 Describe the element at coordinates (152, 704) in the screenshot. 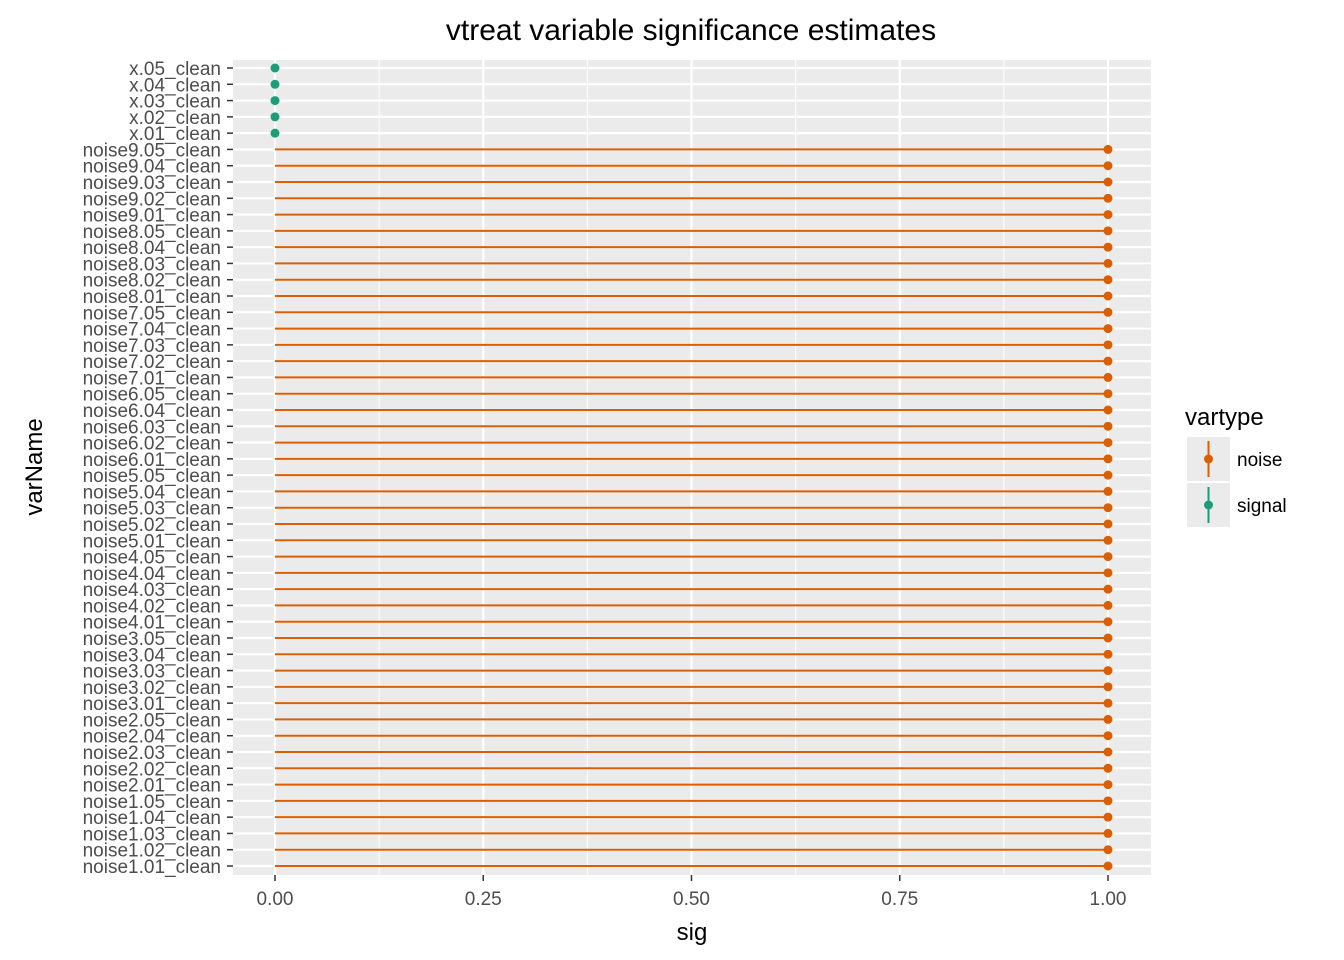

I see `y-tick-label: noise3.01_clean` at that location.